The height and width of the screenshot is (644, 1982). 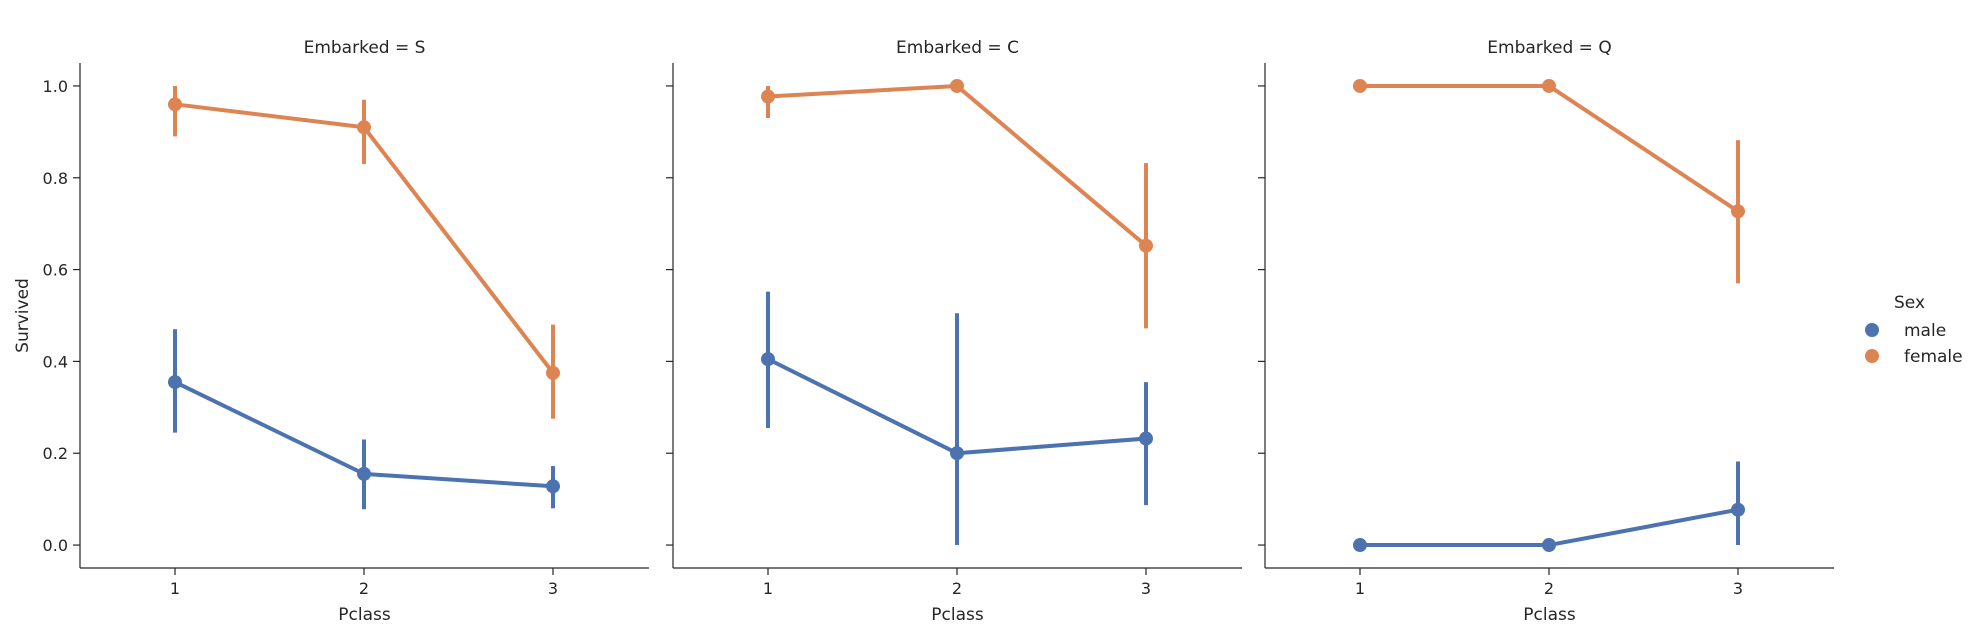 What do you see at coordinates (55, 545) in the screenshot?
I see `y-tick-label: 0.0` at bounding box center [55, 545].